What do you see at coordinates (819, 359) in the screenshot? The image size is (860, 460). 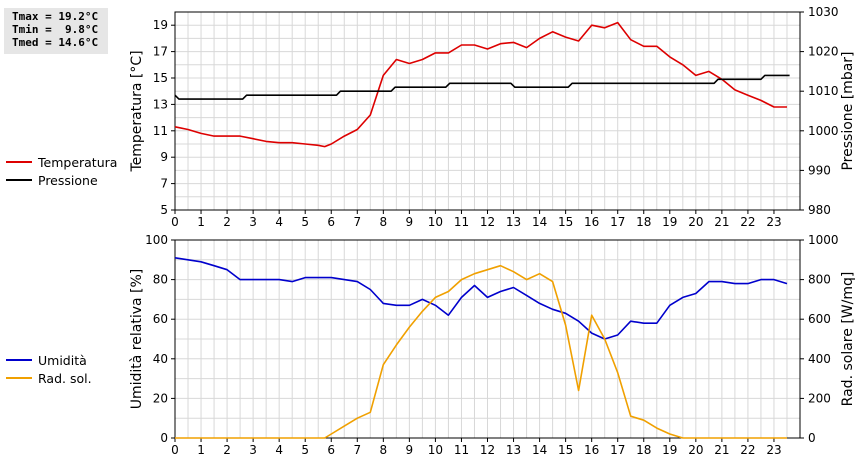 I see `y-tick-label-right: 400` at bounding box center [819, 359].